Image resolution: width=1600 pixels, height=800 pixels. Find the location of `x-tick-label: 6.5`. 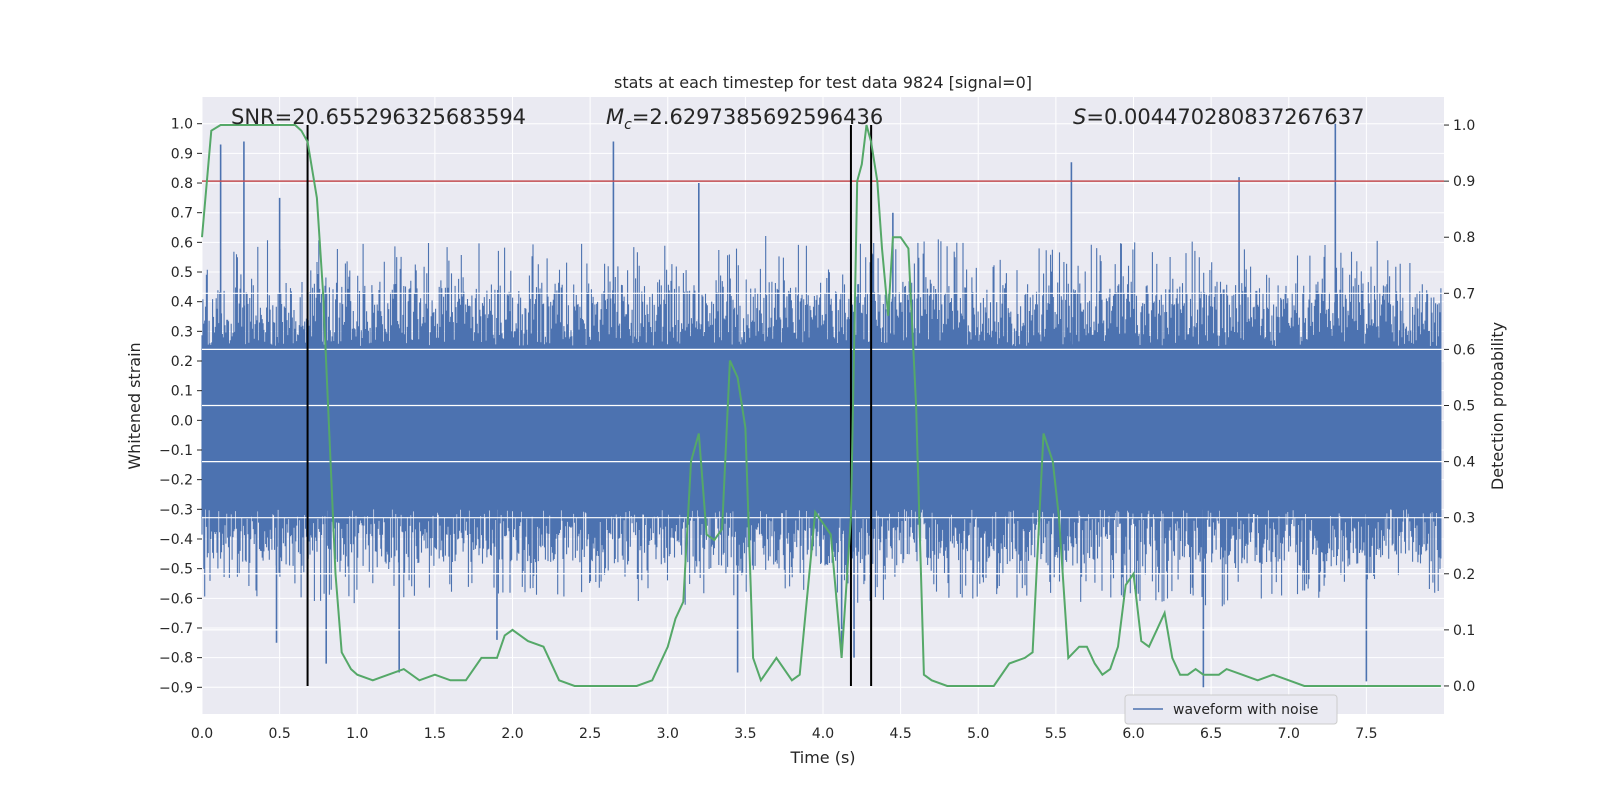

x-tick-label: 6.5 is located at coordinates (1211, 734).